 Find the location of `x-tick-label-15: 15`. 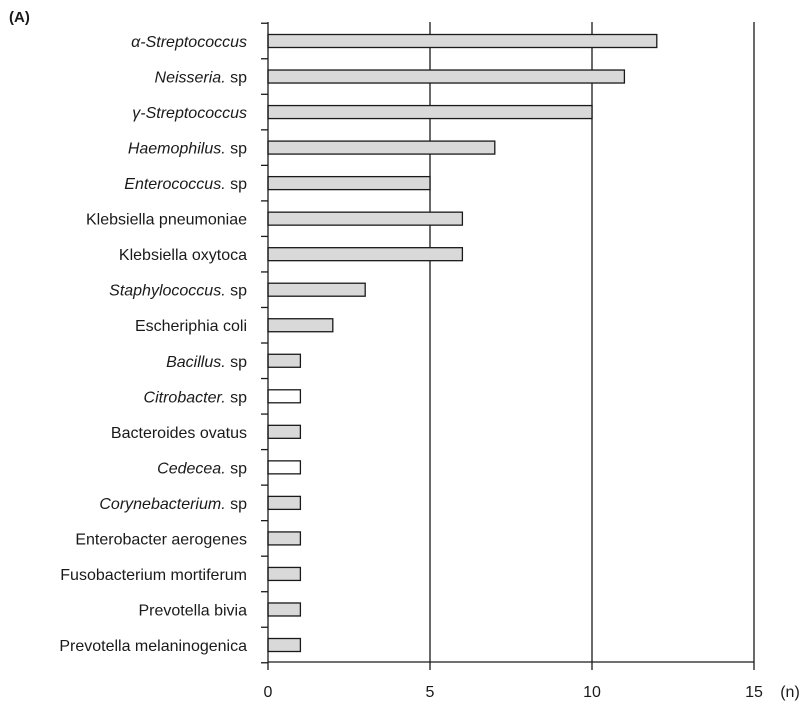

x-tick-label-15: 15 is located at coordinates (754, 692).